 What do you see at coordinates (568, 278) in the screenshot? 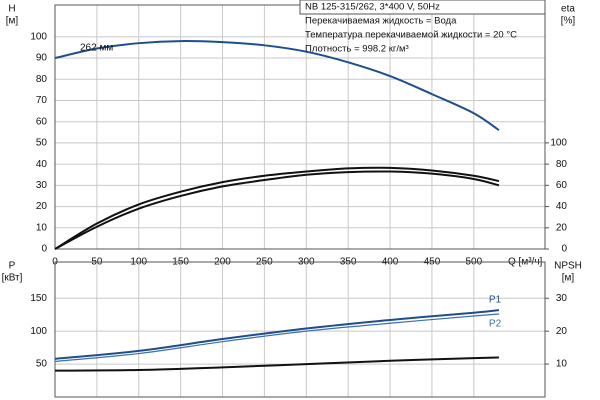
I see `y2-axis-label: [м]` at bounding box center [568, 278].